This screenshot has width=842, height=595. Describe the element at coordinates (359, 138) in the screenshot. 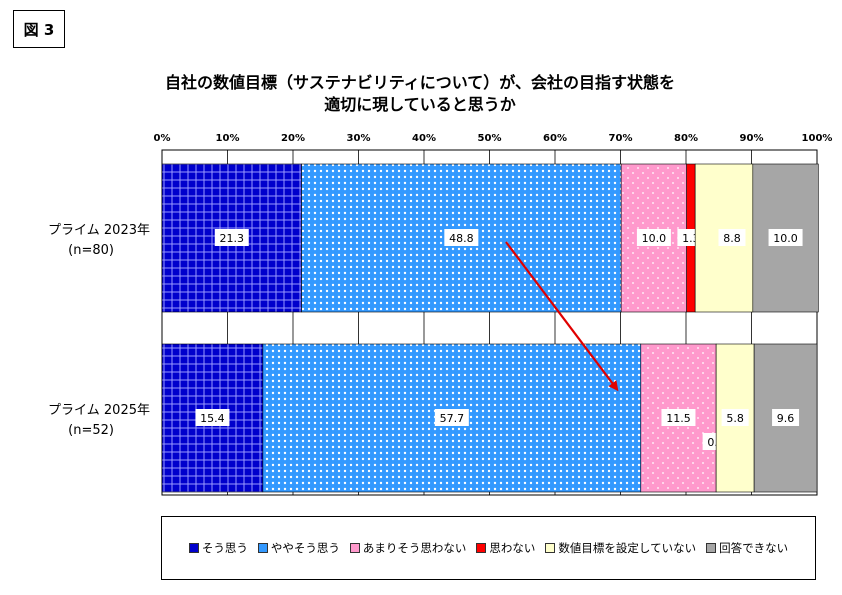

I see `x-tick-label: 30%` at that location.